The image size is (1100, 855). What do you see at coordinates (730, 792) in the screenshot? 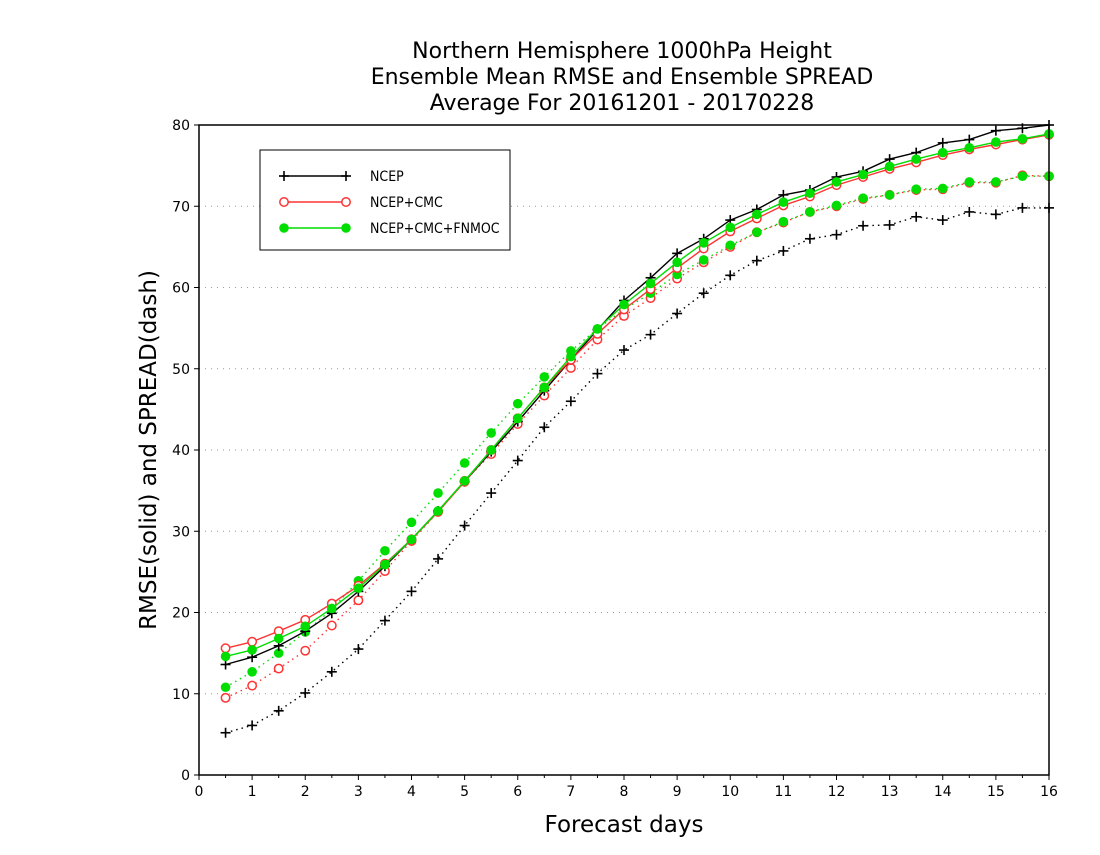
I see `x-tick-label: 10` at bounding box center [730, 792].